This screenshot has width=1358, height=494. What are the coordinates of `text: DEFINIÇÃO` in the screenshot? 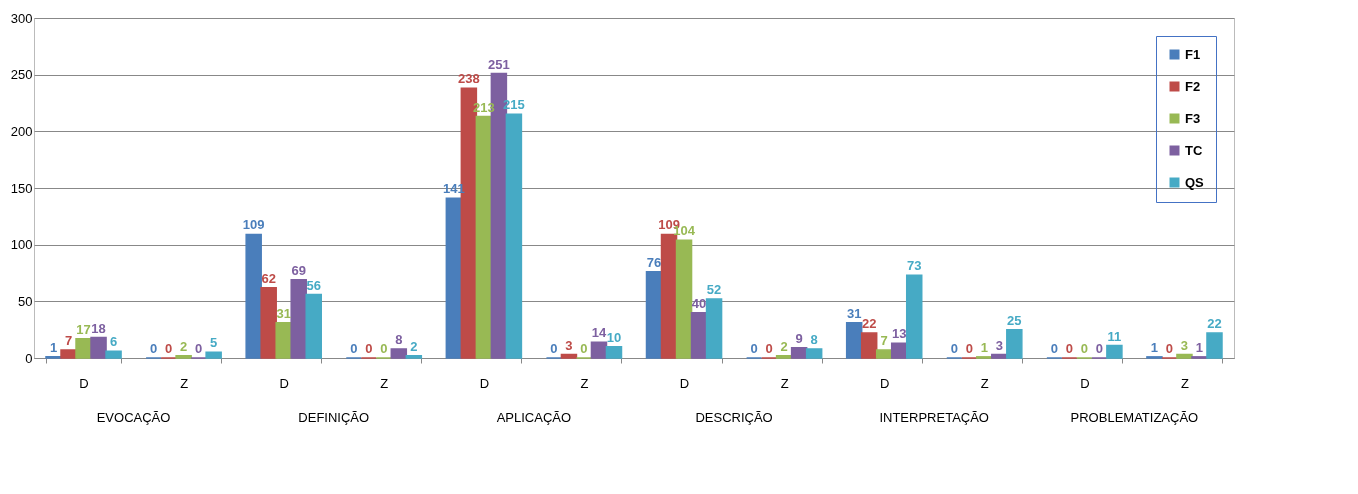 It's located at (334, 417).